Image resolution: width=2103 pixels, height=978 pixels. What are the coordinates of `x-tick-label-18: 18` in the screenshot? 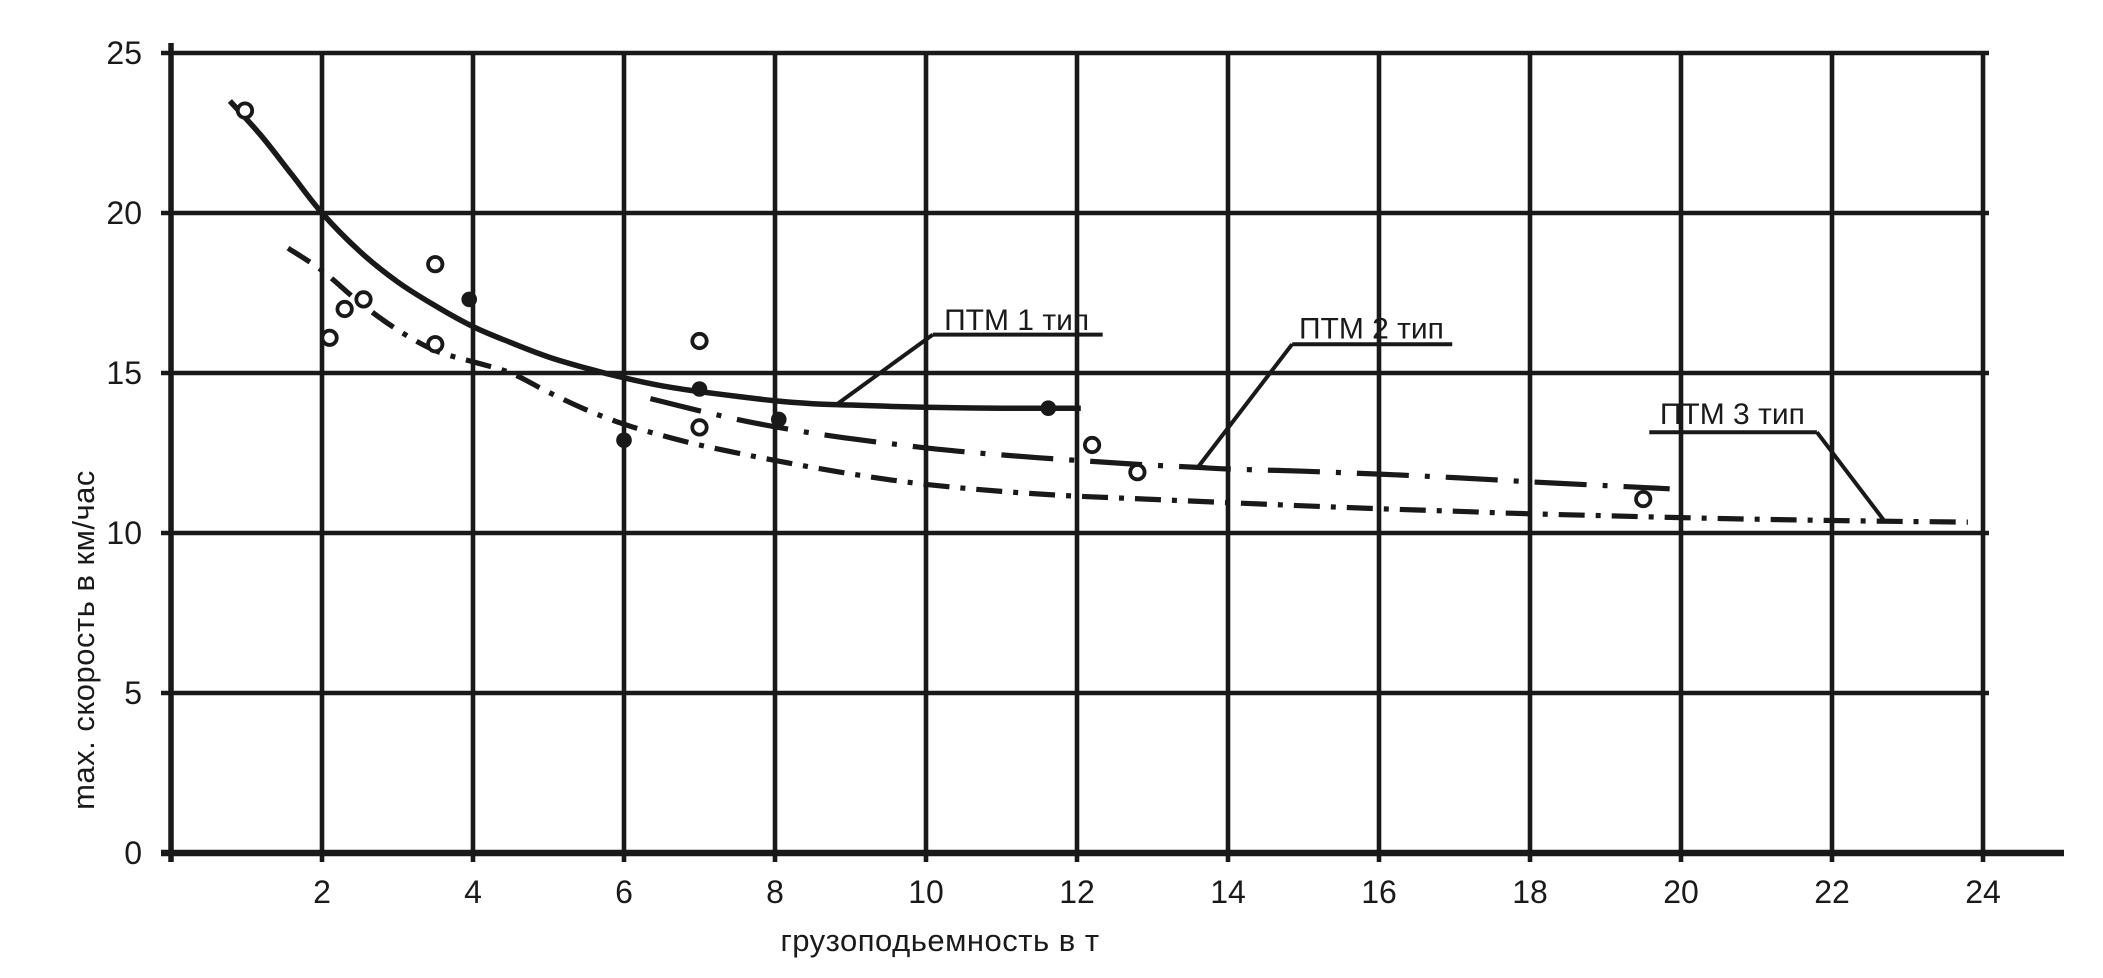 It's located at (1530, 892).